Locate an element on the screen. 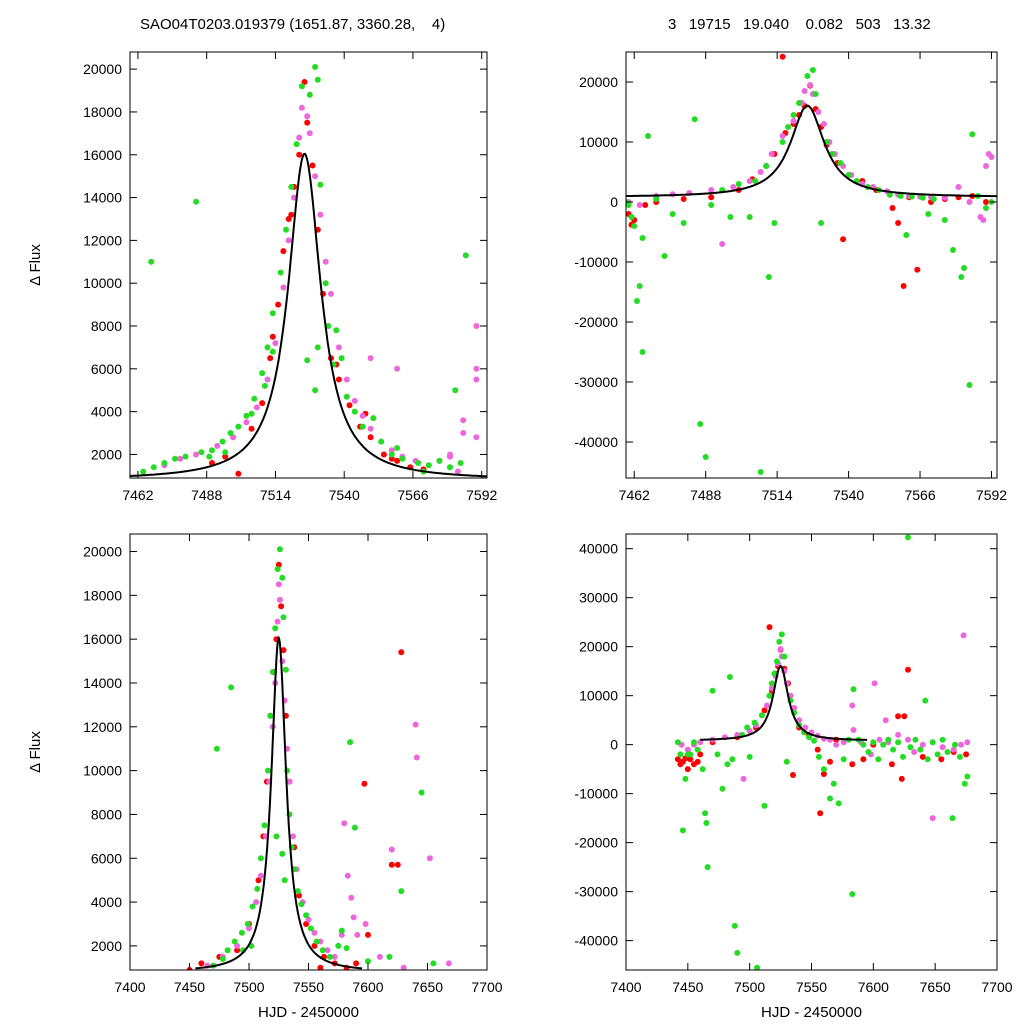 The width and height of the screenshot is (1024, 1024). y-tick-label: 10000 is located at coordinates (598, 696).